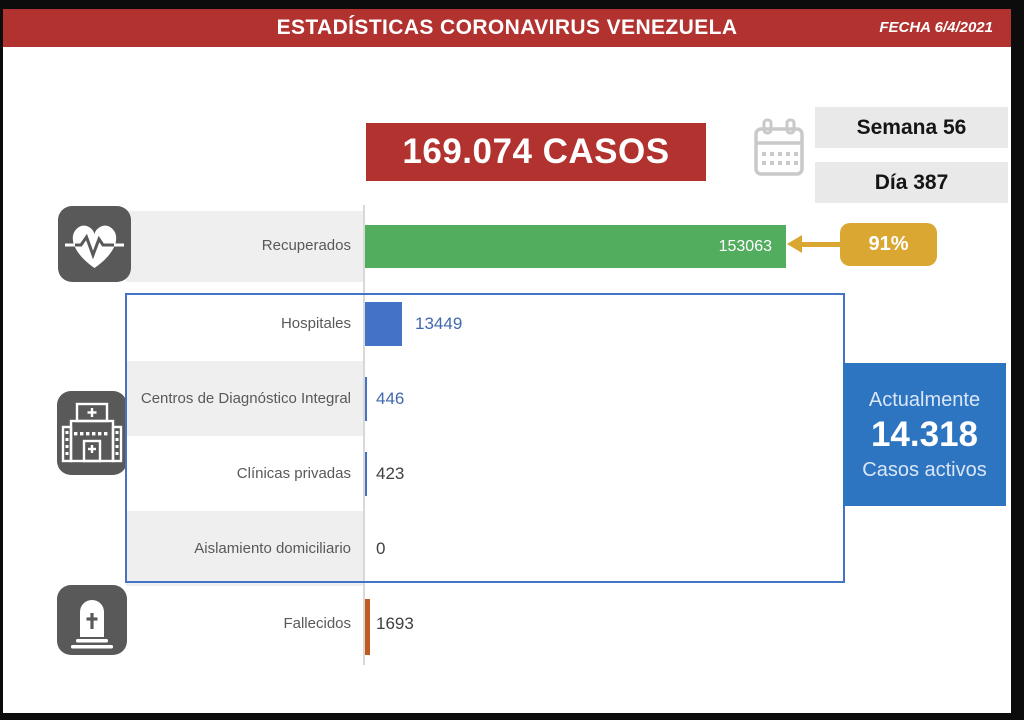 Image resolution: width=1024 pixels, height=720 pixels. What do you see at coordinates (366, 399) in the screenshot?
I see `bar-cdi` at bounding box center [366, 399].